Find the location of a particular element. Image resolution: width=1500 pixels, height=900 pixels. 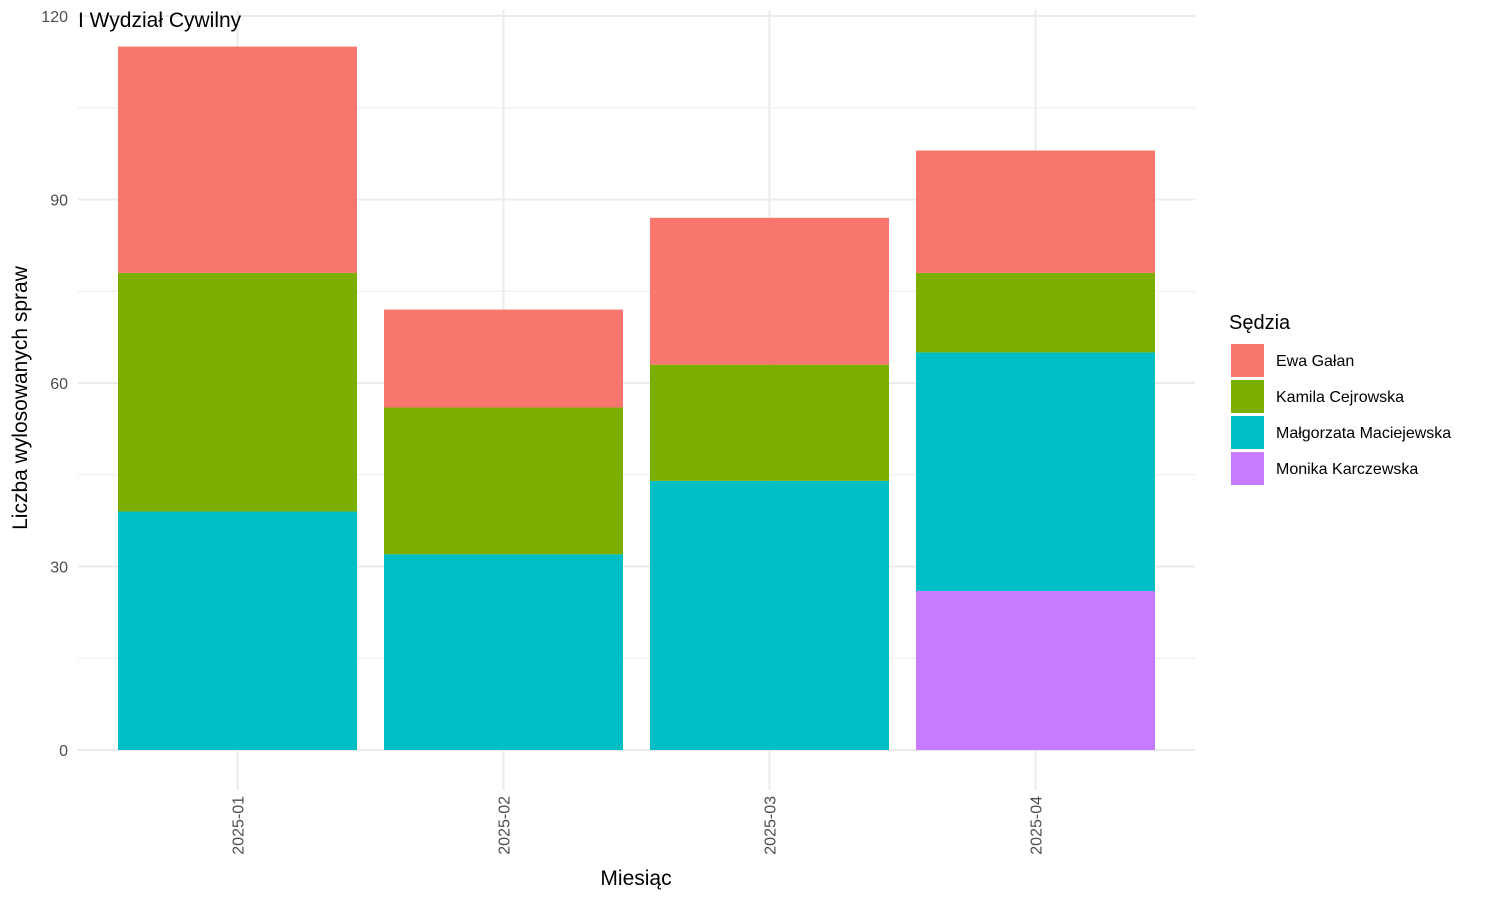

y-tick-label: 30 is located at coordinates (59, 568).